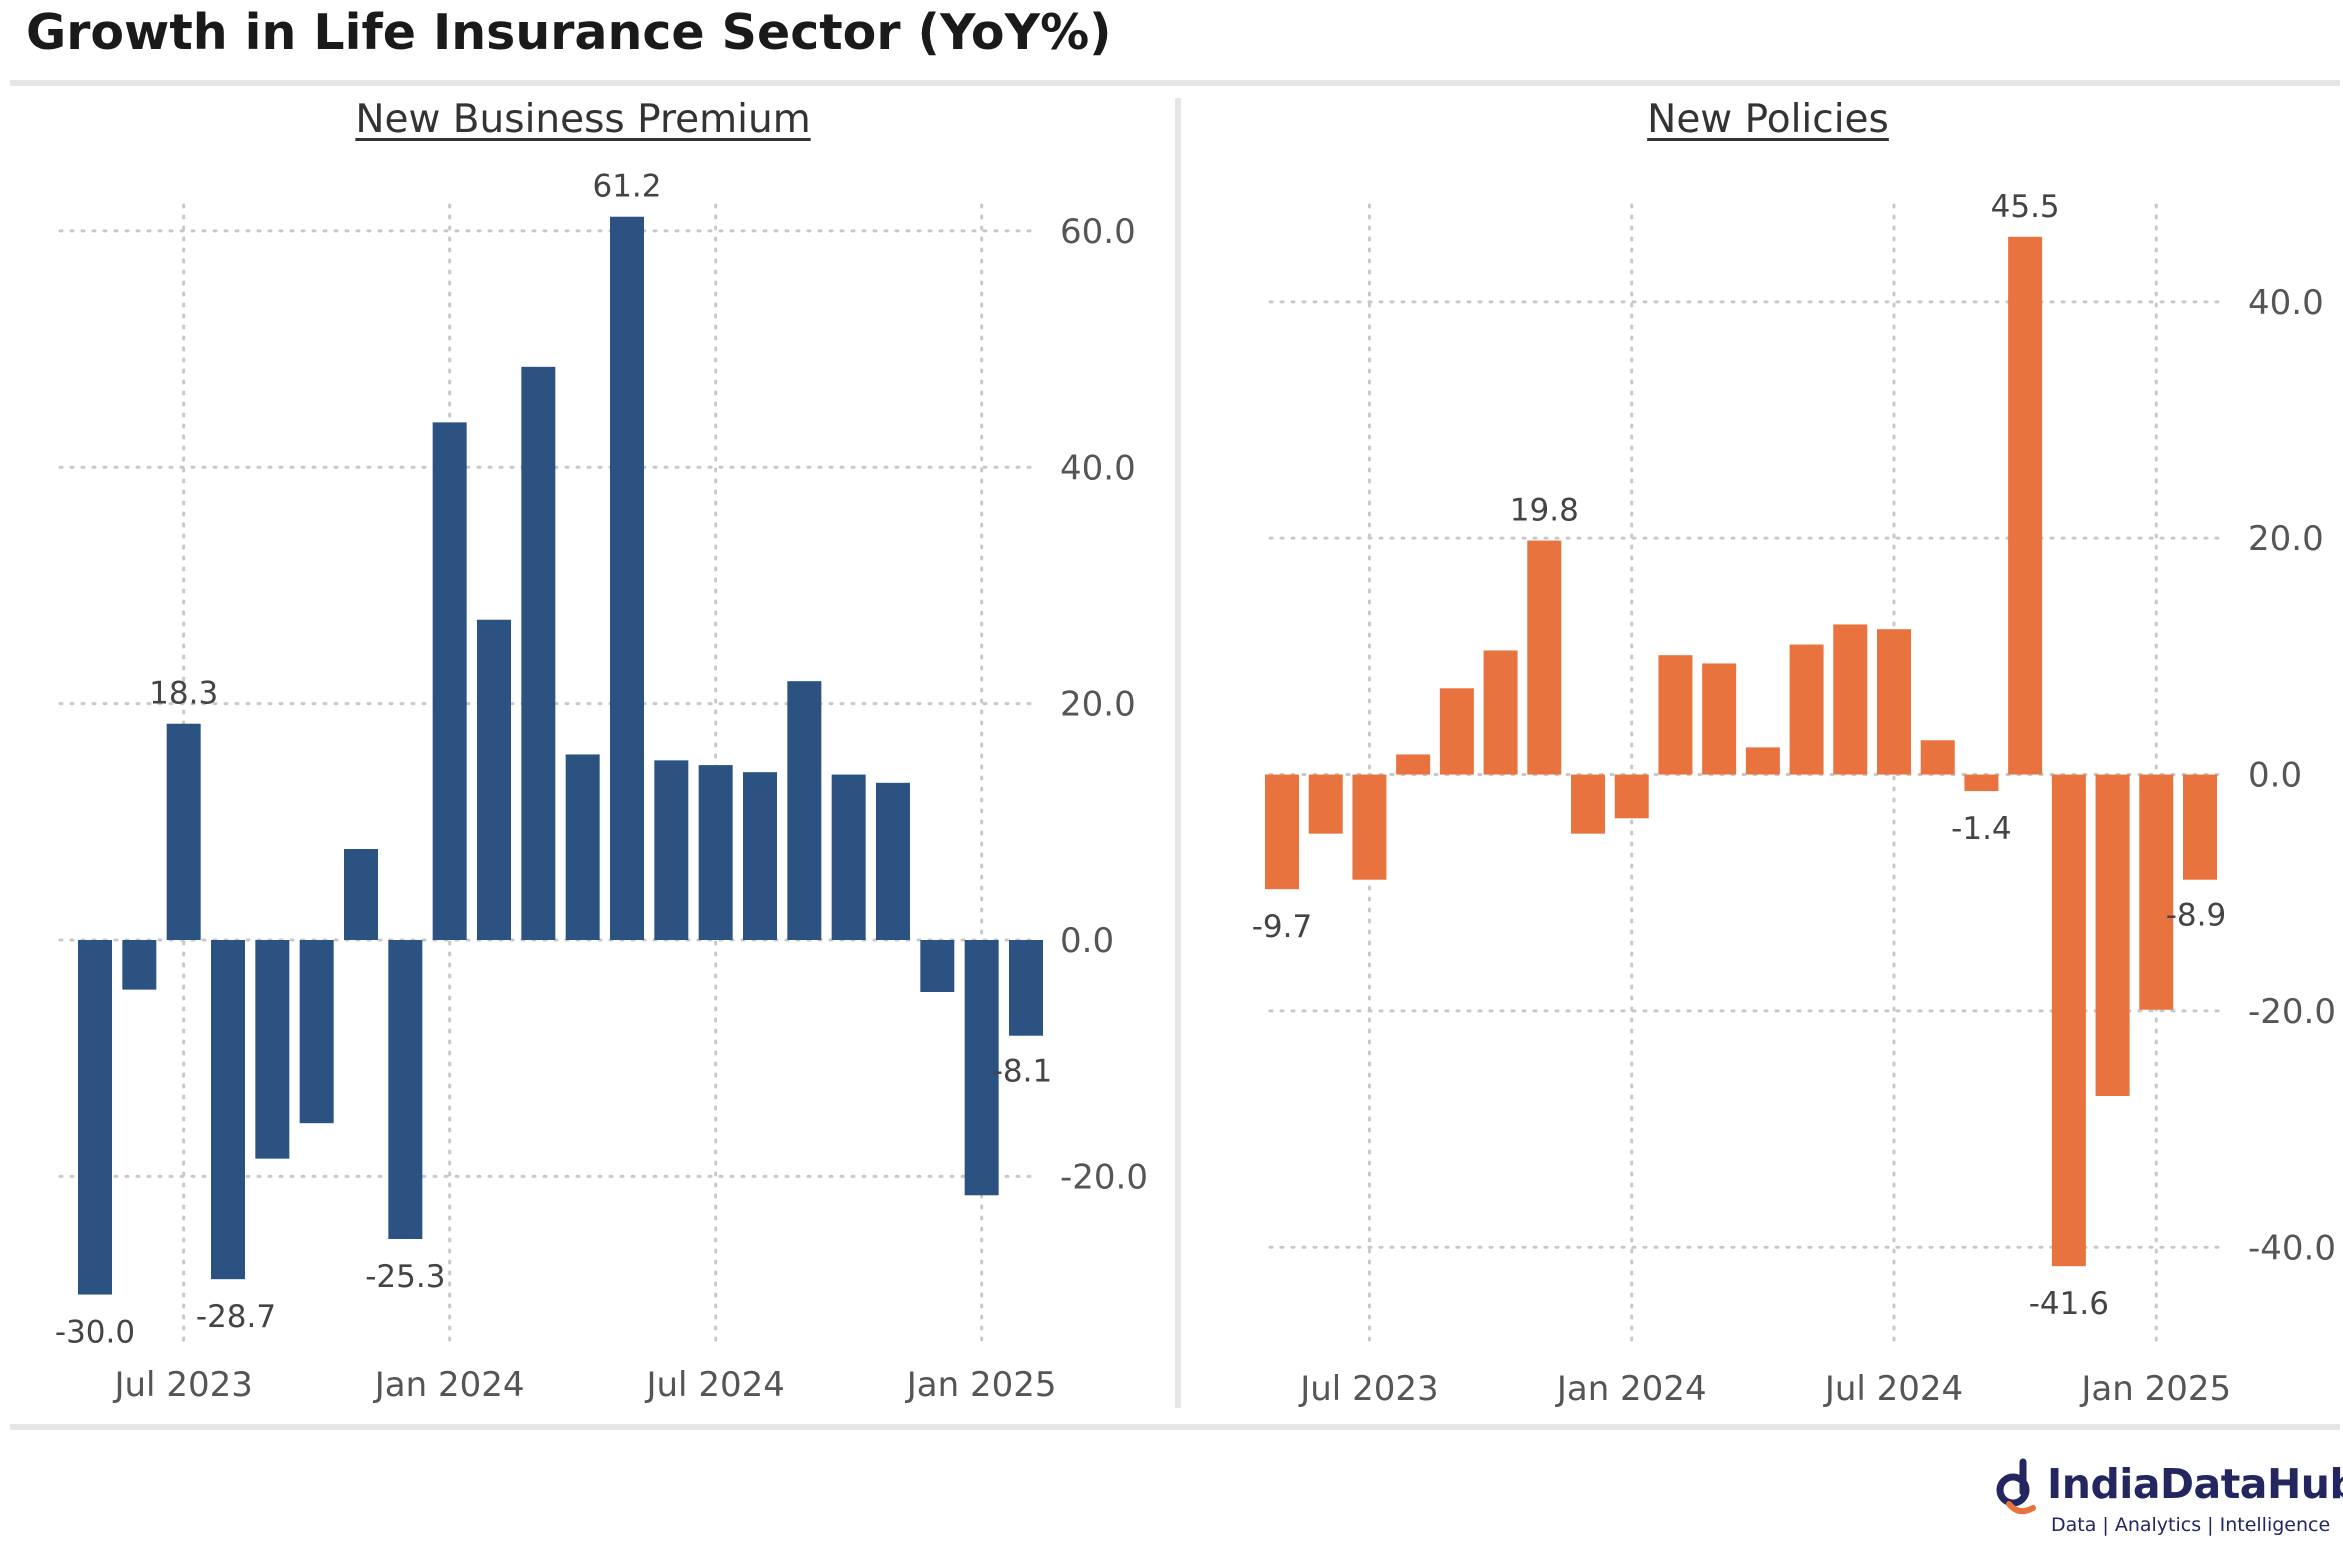  I want to click on data-label: -8.9, so click(2196, 916).